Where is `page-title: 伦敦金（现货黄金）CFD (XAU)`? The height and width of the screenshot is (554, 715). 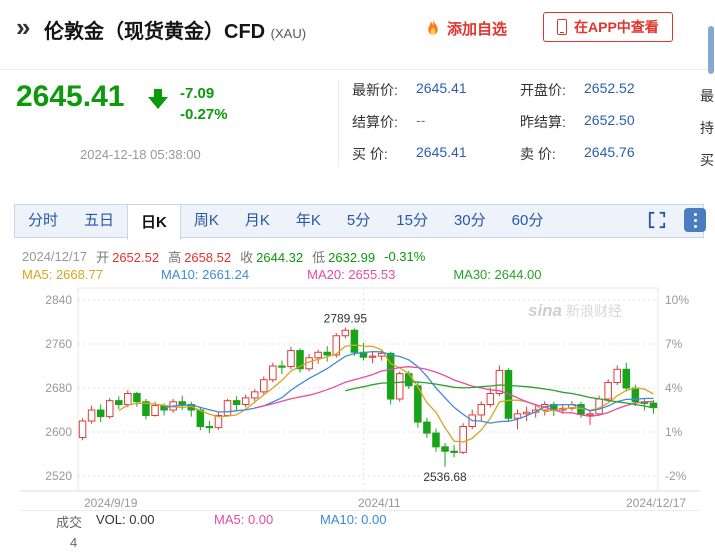
page-title: 伦敦金（现货黄金）CFD (XAU) is located at coordinates (175, 29).